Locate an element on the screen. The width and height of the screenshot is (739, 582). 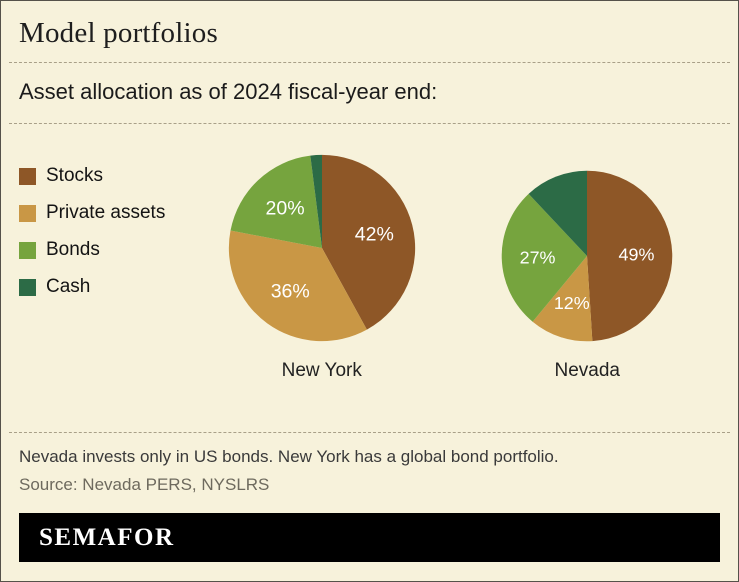
chart-source: Source: Nevada PERS, NYSLRS is located at coordinates (144, 484).